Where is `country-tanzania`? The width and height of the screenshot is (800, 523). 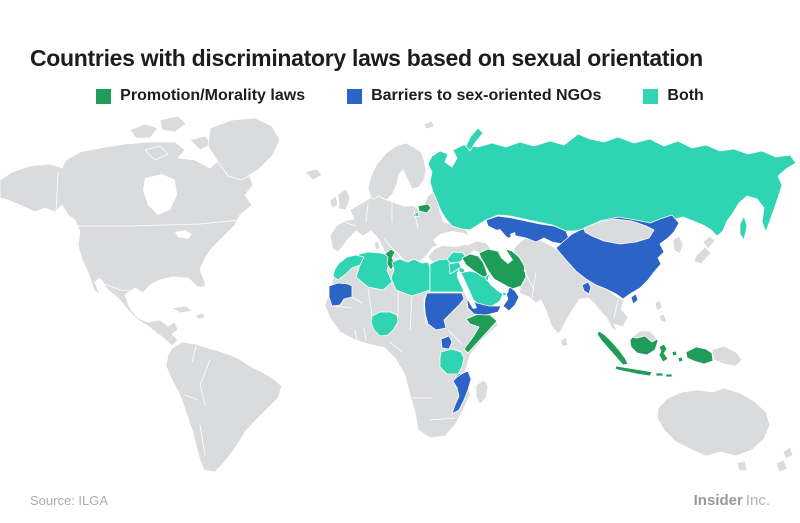
country-tanzania is located at coordinates (452, 361).